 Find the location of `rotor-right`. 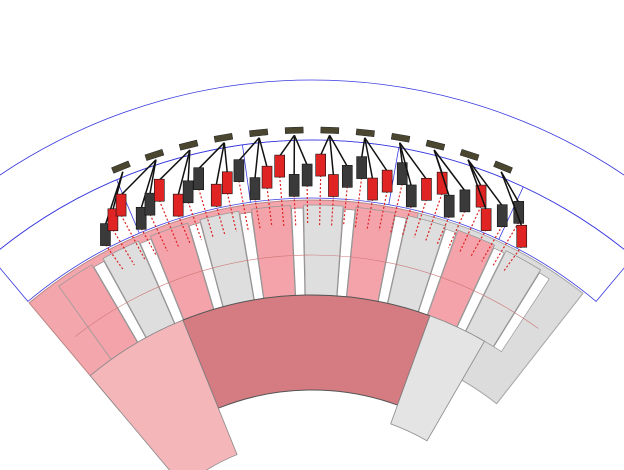

rotor-right is located at coordinates (438, 378).